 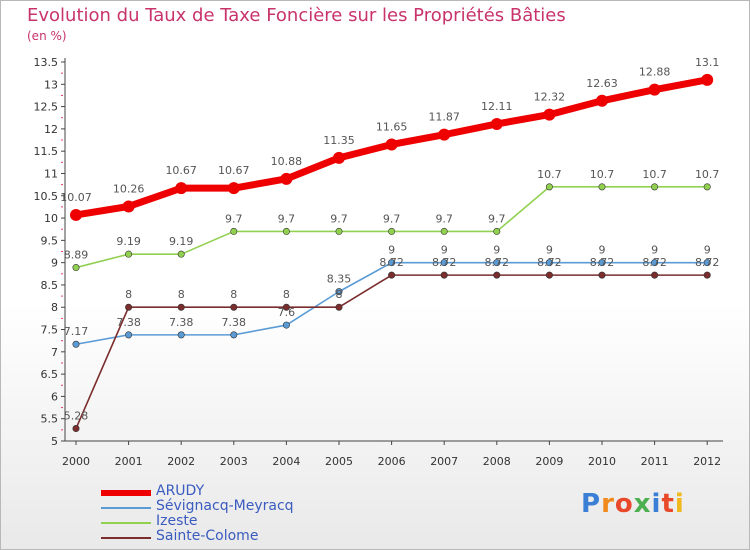 I want to click on y-tick-label: 5, so click(x=54, y=441).